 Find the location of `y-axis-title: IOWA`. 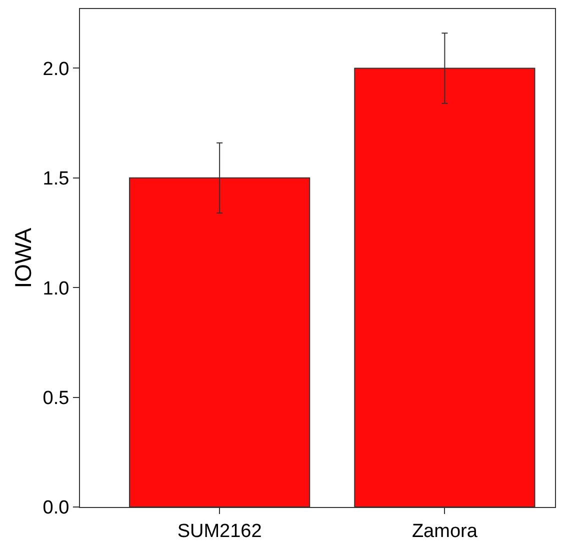

y-axis-title: IOWA is located at coordinates (23, 257).